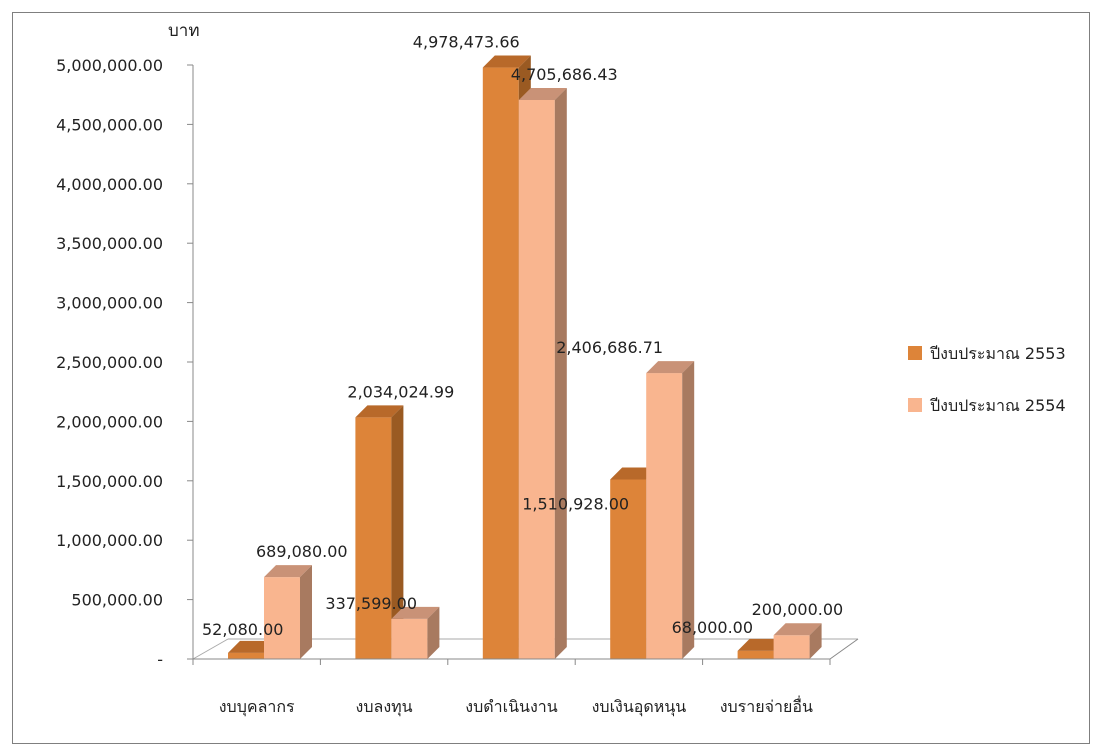 This screenshot has height=755, width=1103. Describe the element at coordinates (384, 707) in the screenshot. I see `category-label-2: งบลงทุน` at that location.